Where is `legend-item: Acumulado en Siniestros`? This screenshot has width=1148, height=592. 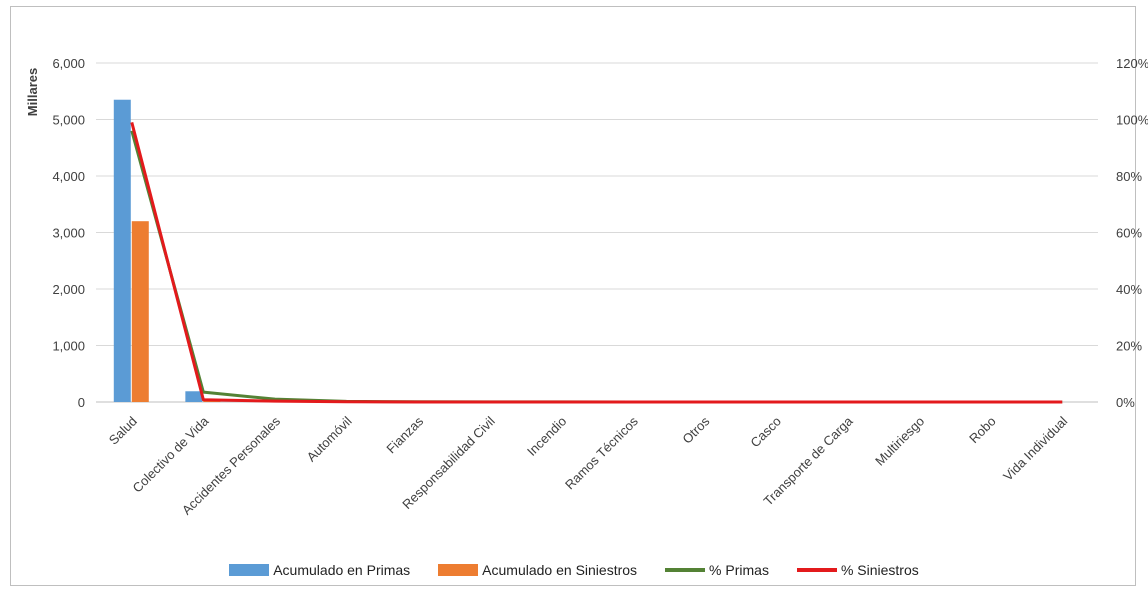 legend-item: Acumulado en Siniestros is located at coordinates (537, 570).